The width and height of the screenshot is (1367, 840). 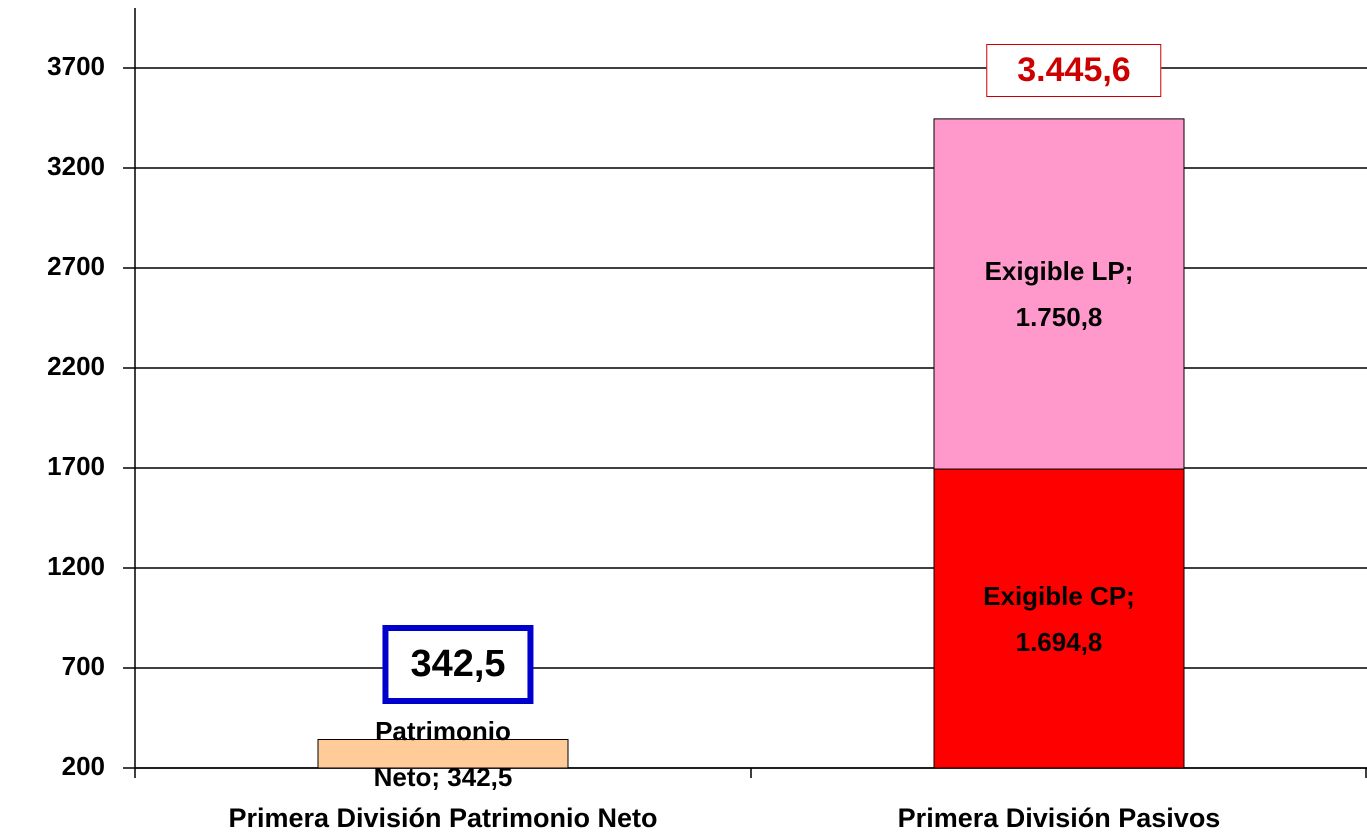 What do you see at coordinates (76, 166) in the screenshot?
I see `y-tick-label: 3200` at bounding box center [76, 166].